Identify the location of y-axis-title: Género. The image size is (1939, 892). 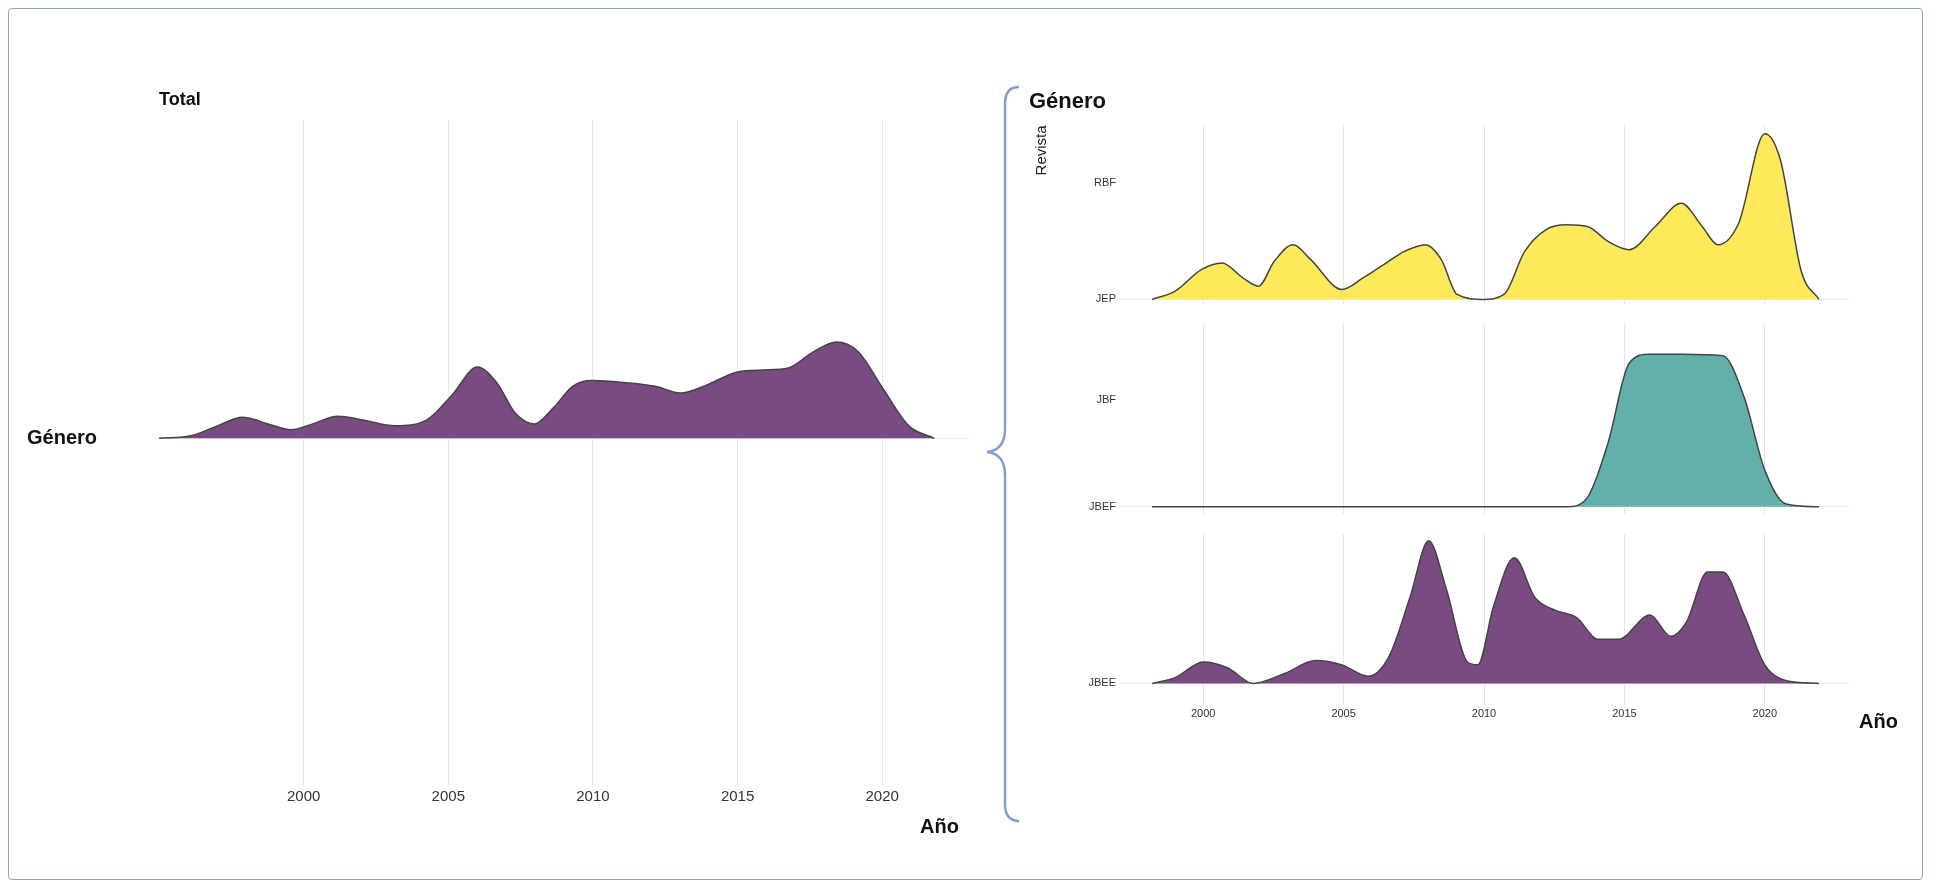
(62, 436).